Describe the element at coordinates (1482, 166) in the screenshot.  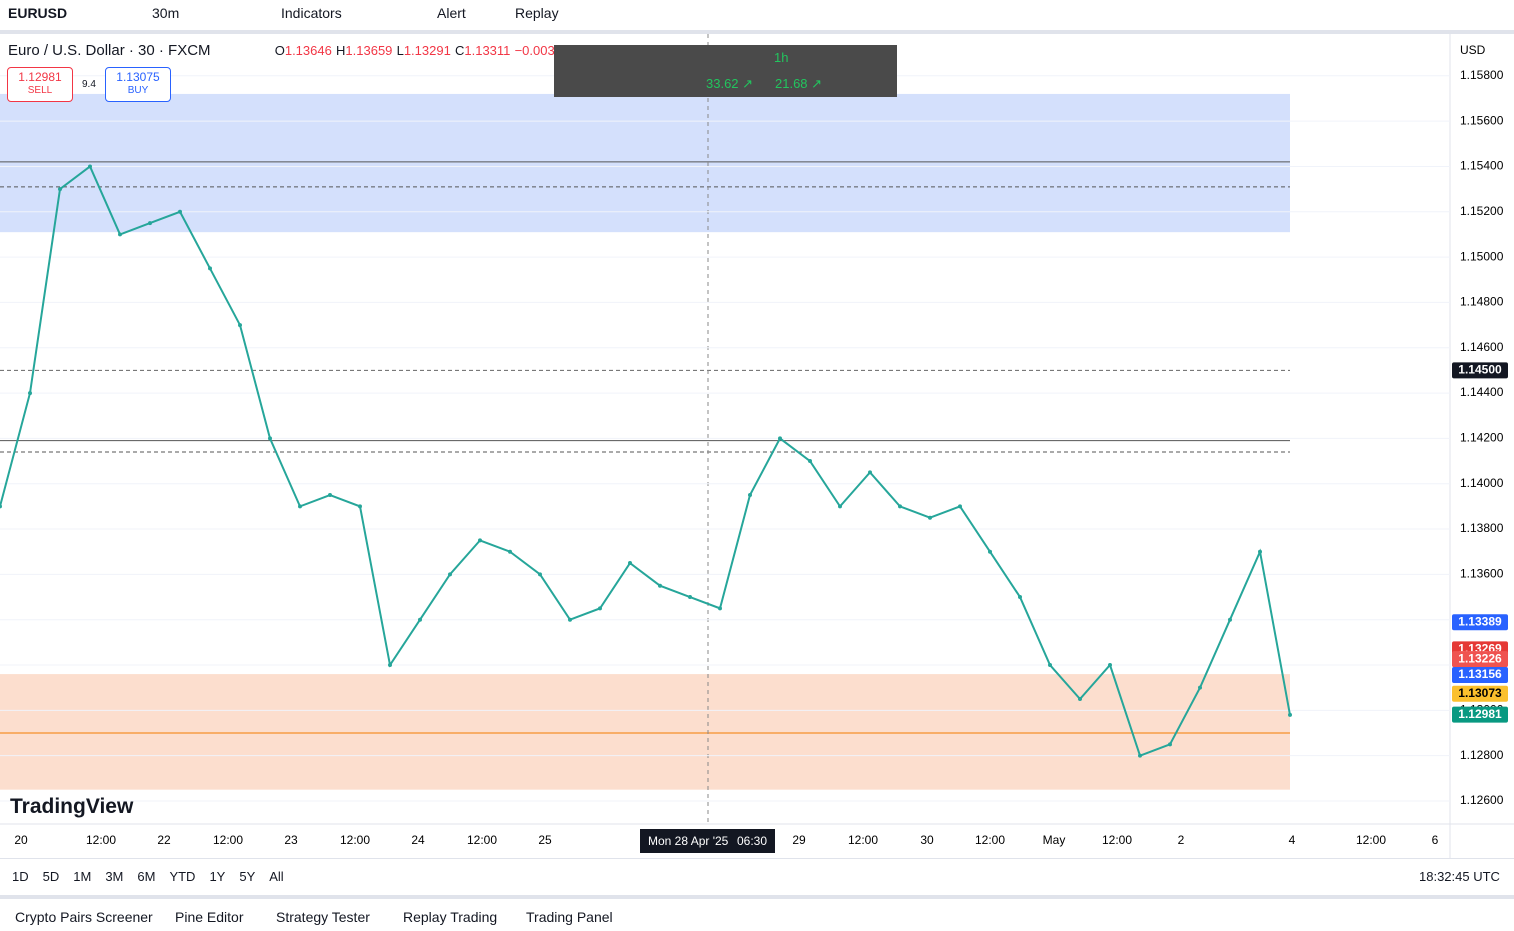
I see `y-tick-label: 1.15400` at that location.